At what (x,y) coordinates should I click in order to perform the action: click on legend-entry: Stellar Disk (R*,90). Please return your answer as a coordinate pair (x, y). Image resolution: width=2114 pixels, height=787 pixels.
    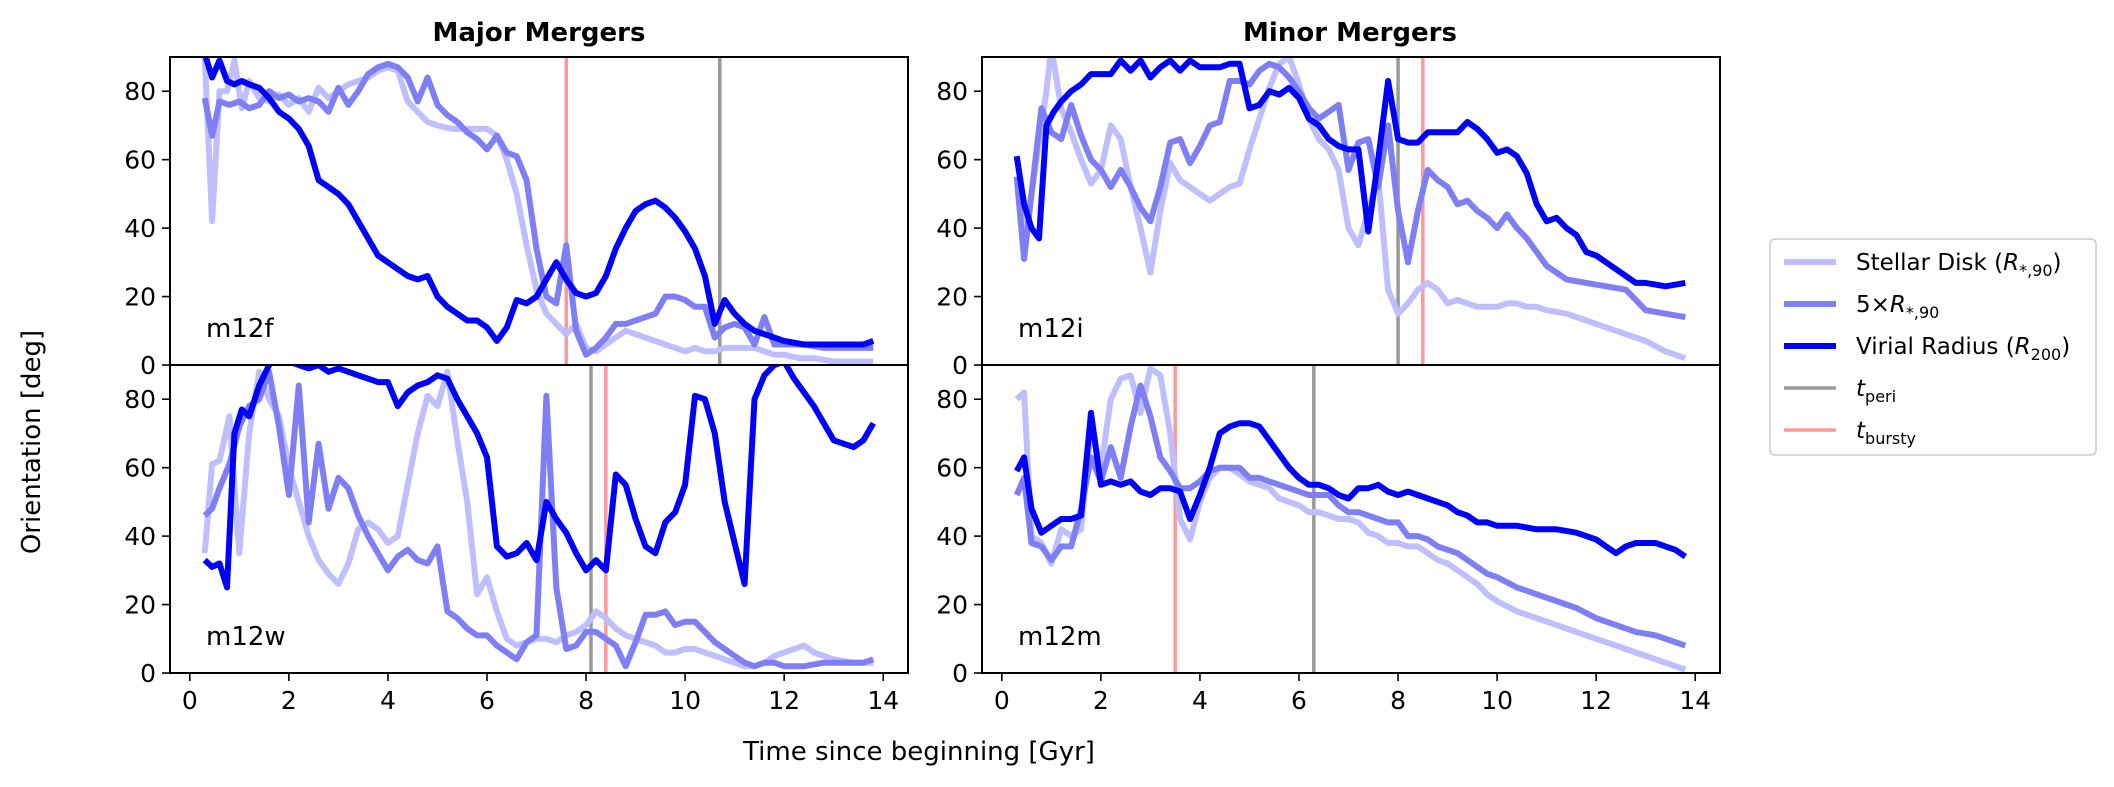
    Looking at the image, I should click on (1959, 265).